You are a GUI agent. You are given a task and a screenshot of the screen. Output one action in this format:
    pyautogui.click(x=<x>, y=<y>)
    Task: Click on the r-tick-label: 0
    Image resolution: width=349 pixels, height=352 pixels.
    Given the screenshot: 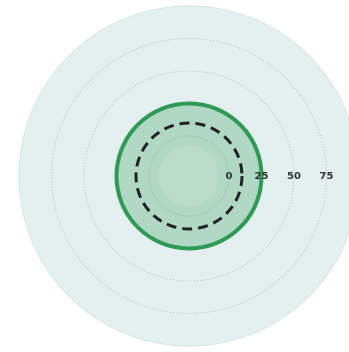 What is the action you would take?
    pyautogui.click(x=229, y=176)
    